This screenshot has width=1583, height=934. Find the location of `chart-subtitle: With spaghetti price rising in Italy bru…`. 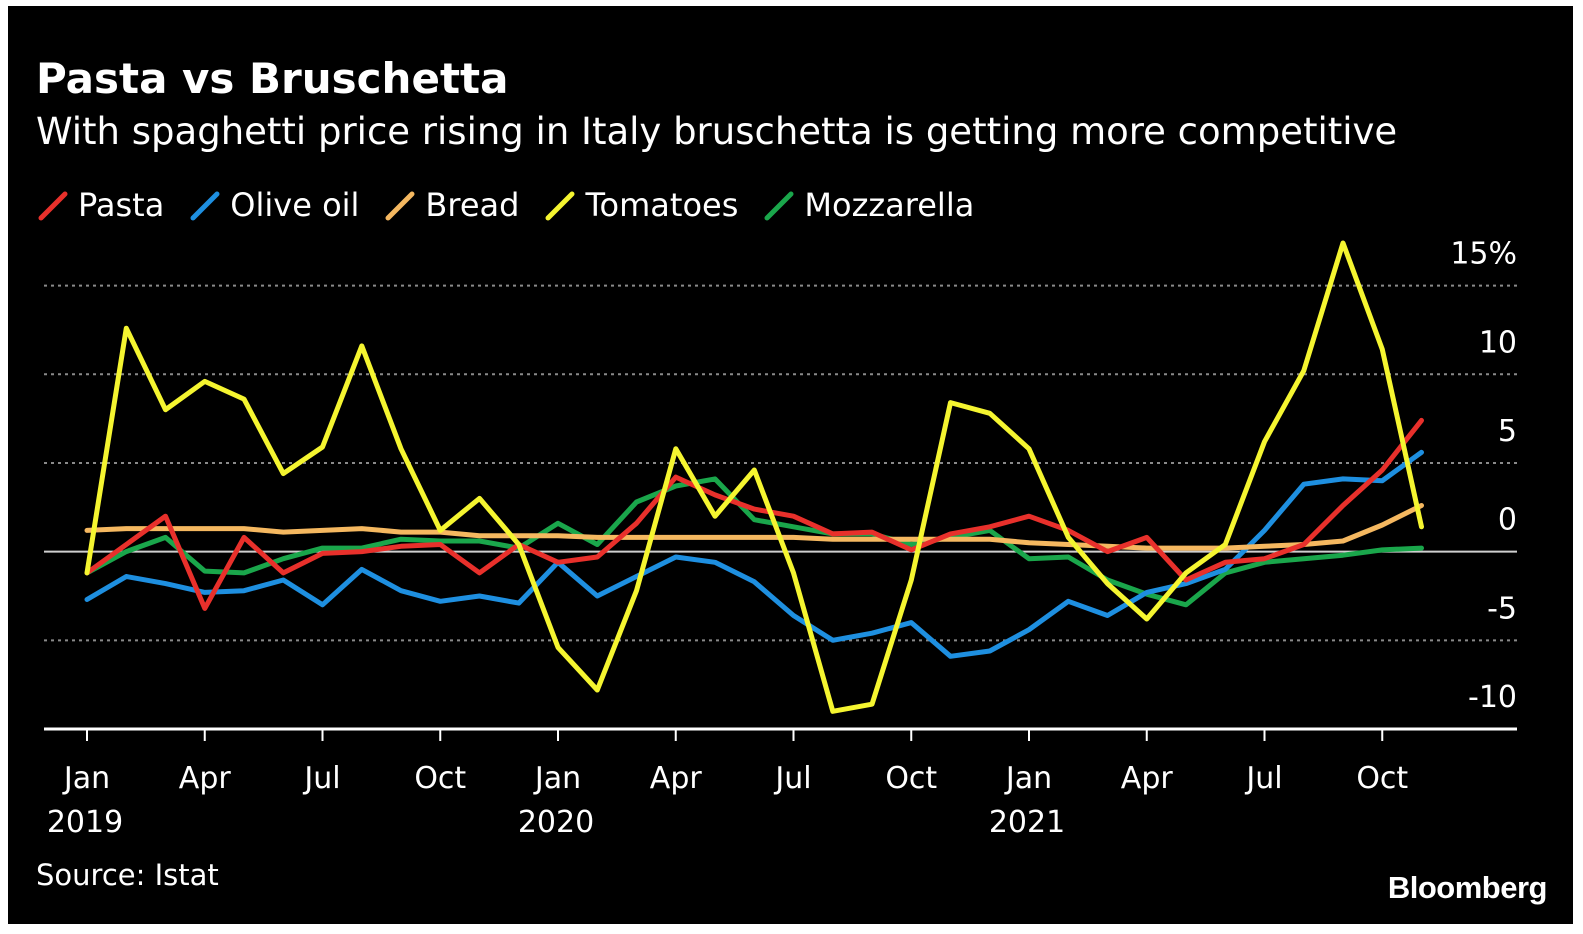

chart-subtitle: With spaghetti price rising in Italy bru… is located at coordinates (717, 131).